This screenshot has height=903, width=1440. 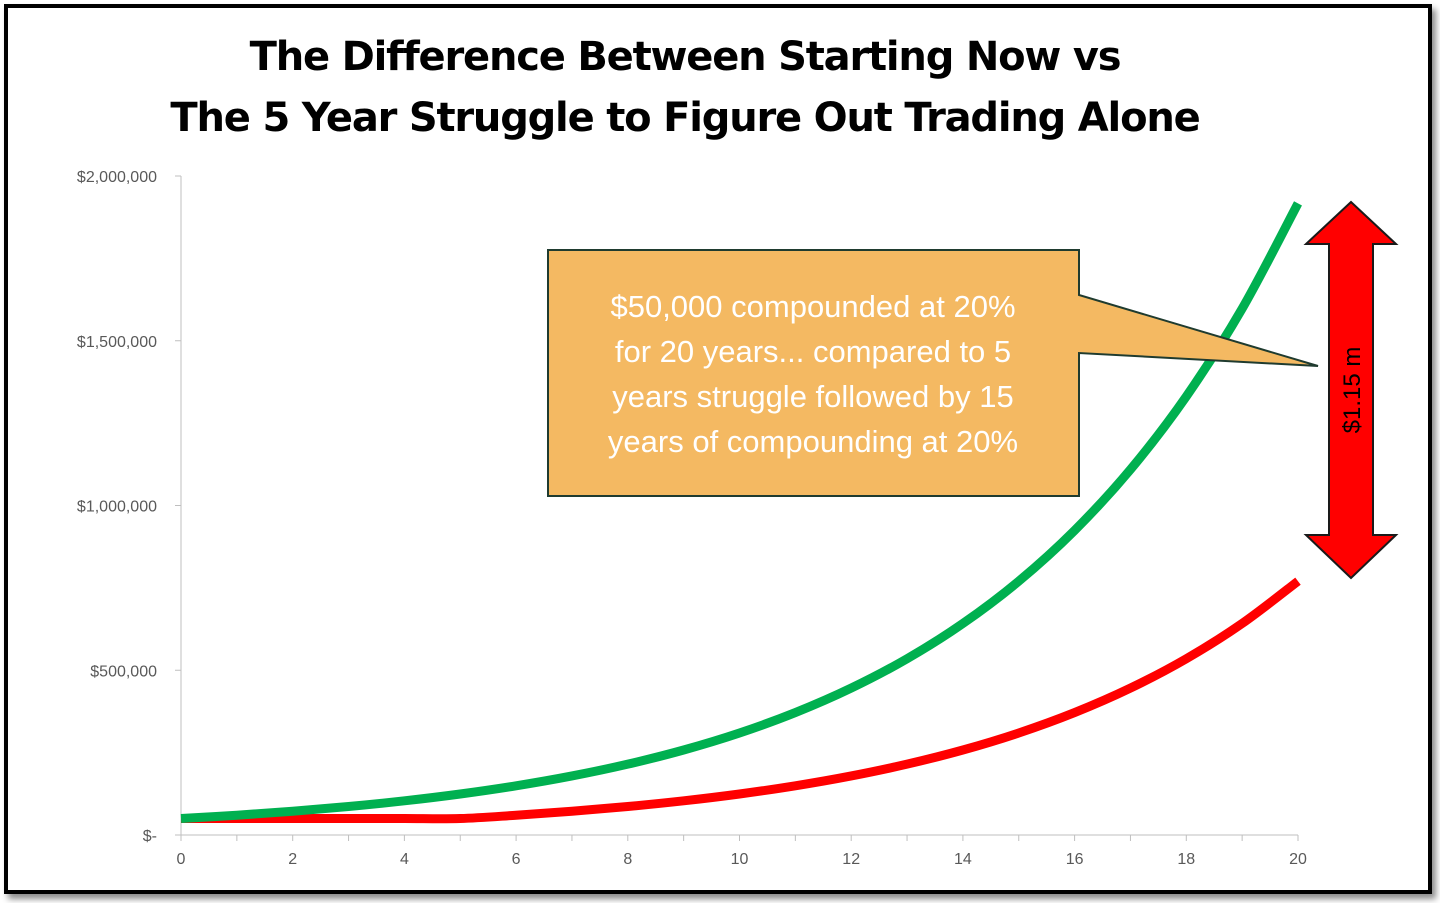 I want to click on callout-line-4: years of compounding at 20%, so click(x=813, y=441).